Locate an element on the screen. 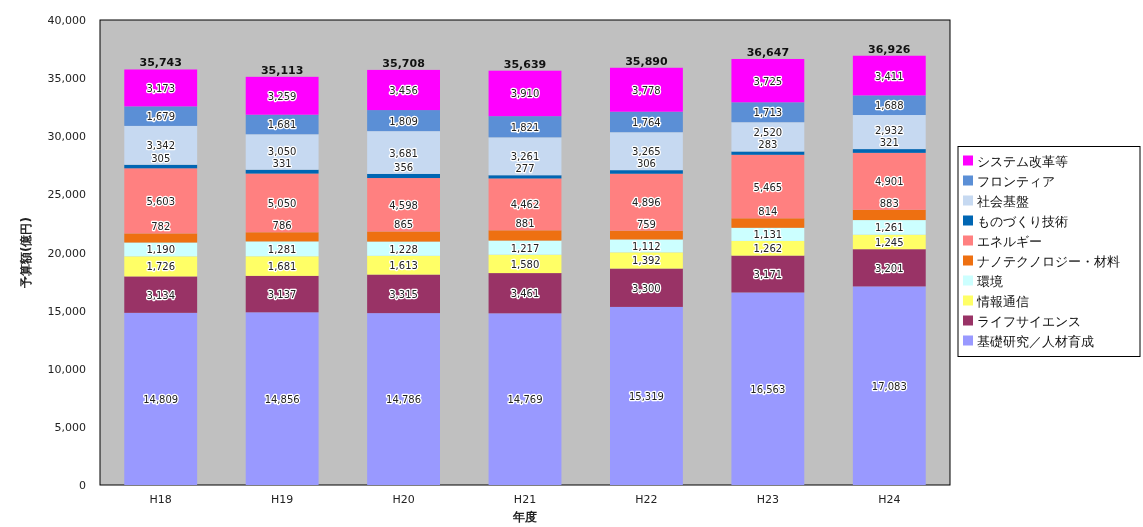 This screenshot has width=1143, height=527. y-tick-label: 40,000 is located at coordinates (66, 20).